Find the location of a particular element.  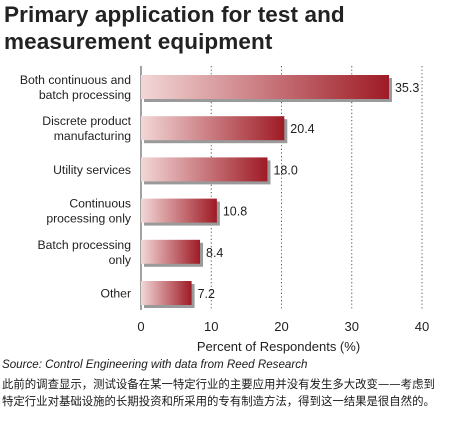

category-label: Utility services is located at coordinates (92, 170).